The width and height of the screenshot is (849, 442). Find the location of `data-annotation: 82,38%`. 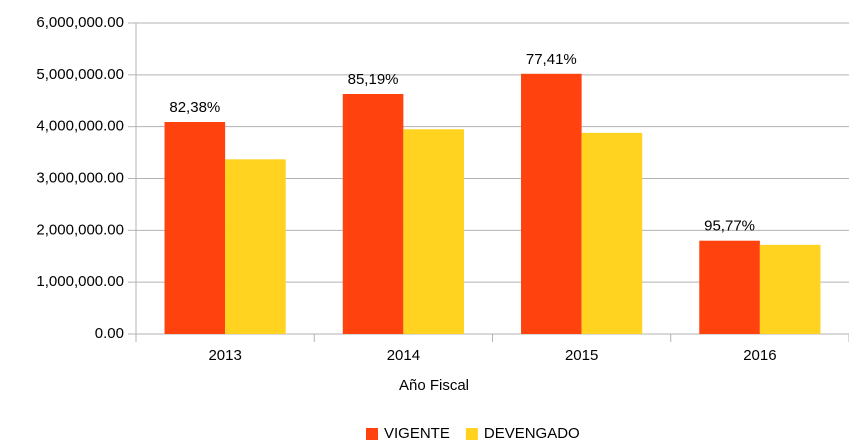

data-annotation: 82,38% is located at coordinates (194, 107).